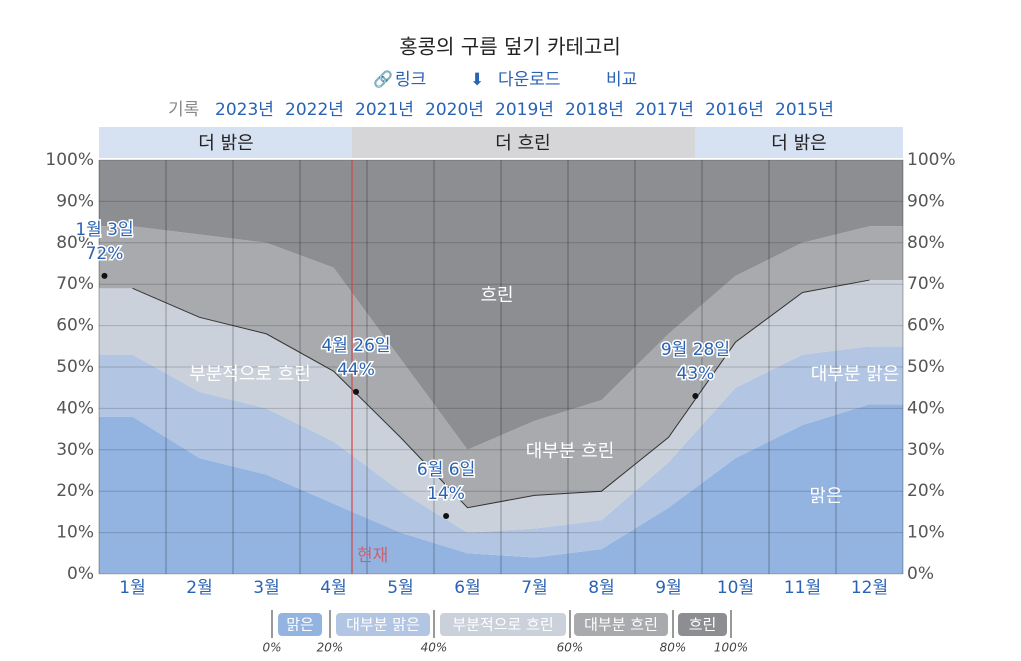  What do you see at coordinates (75, 326) in the screenshot?
I see `y-tick-label: 60%` at bounding box center [75, 326].